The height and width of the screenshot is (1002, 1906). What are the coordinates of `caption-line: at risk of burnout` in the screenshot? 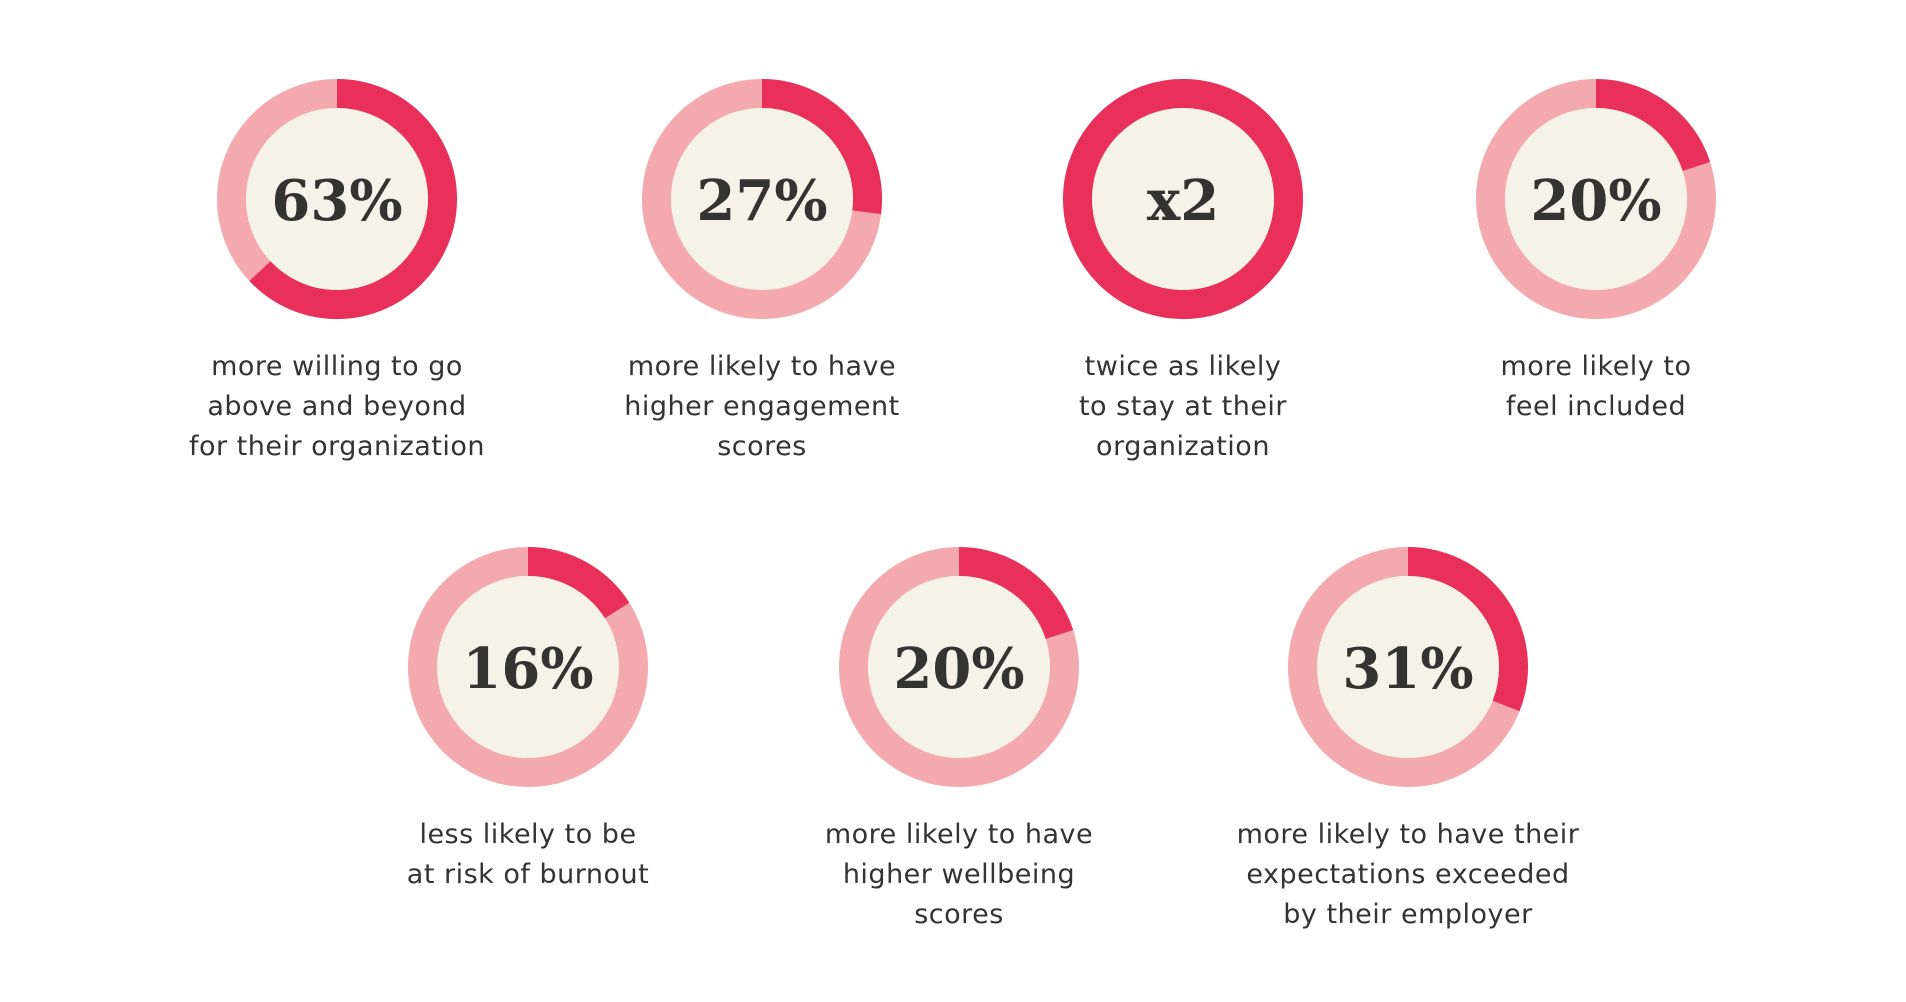 It's located at (528, 874).